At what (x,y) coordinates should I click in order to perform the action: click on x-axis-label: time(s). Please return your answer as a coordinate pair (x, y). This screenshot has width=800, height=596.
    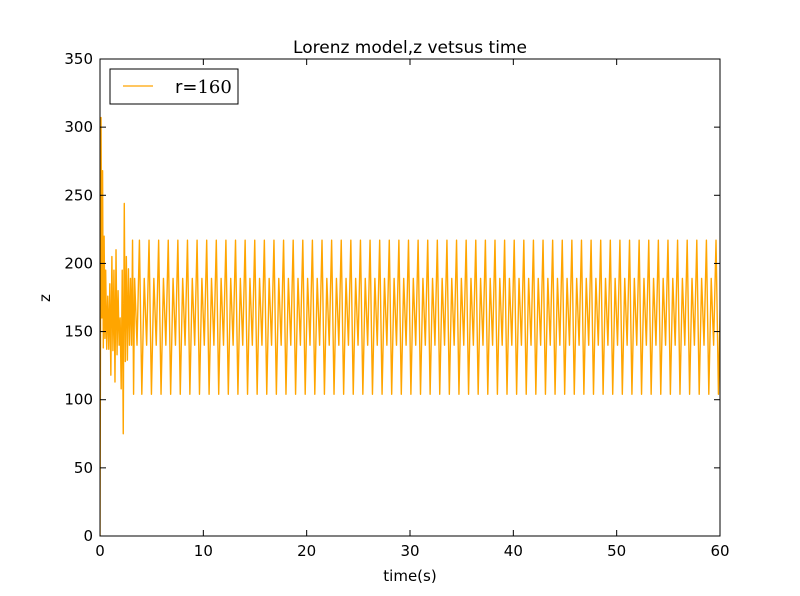
    Looking at the image, I should click on (409, 576).